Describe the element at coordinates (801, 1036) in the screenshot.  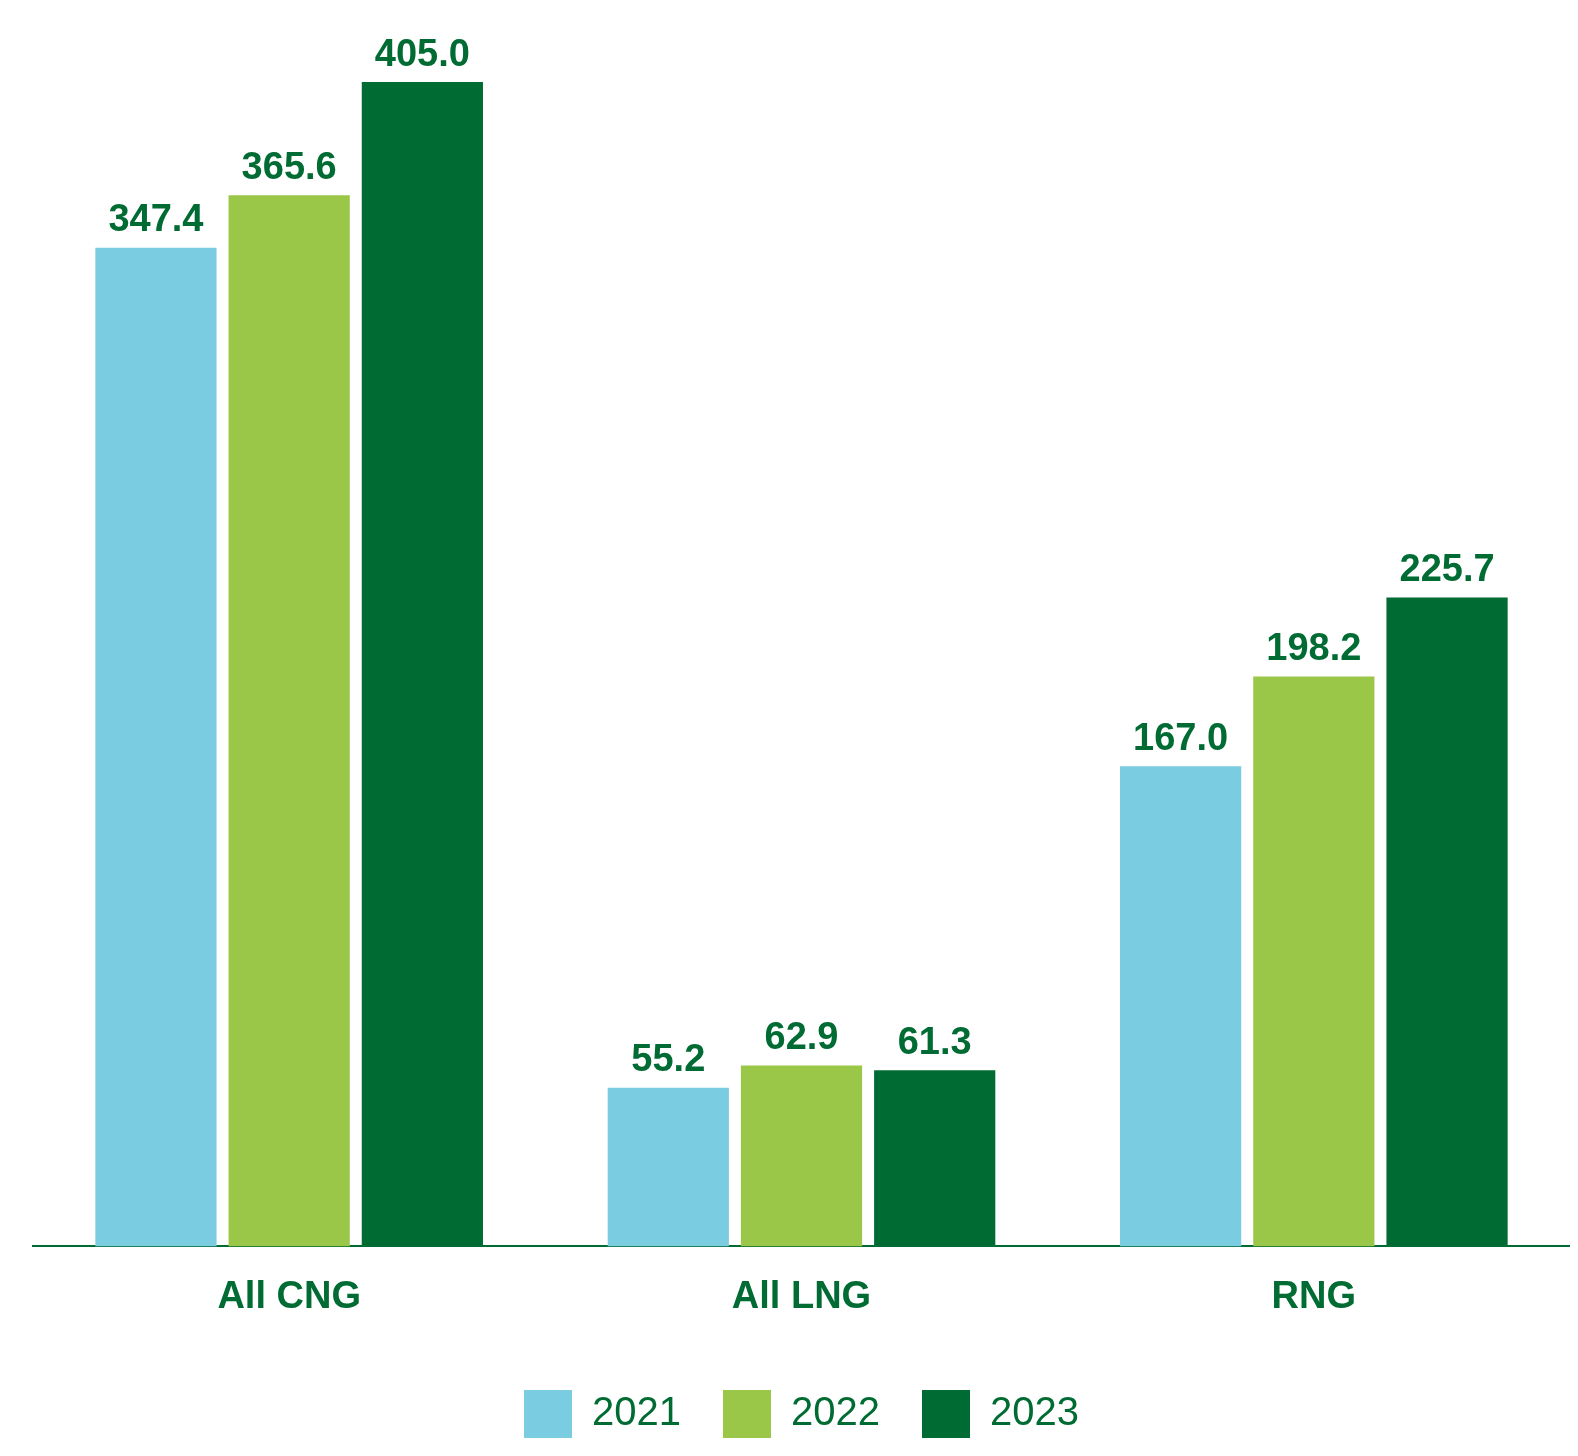
I see `data-label: 62.9` at that location.